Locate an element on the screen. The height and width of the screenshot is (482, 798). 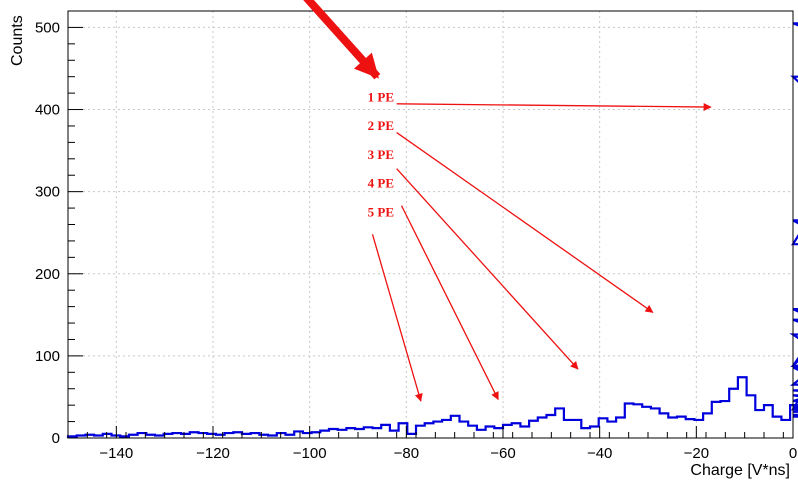
x-tick-label: −140 is located at coordinates (116, 453).